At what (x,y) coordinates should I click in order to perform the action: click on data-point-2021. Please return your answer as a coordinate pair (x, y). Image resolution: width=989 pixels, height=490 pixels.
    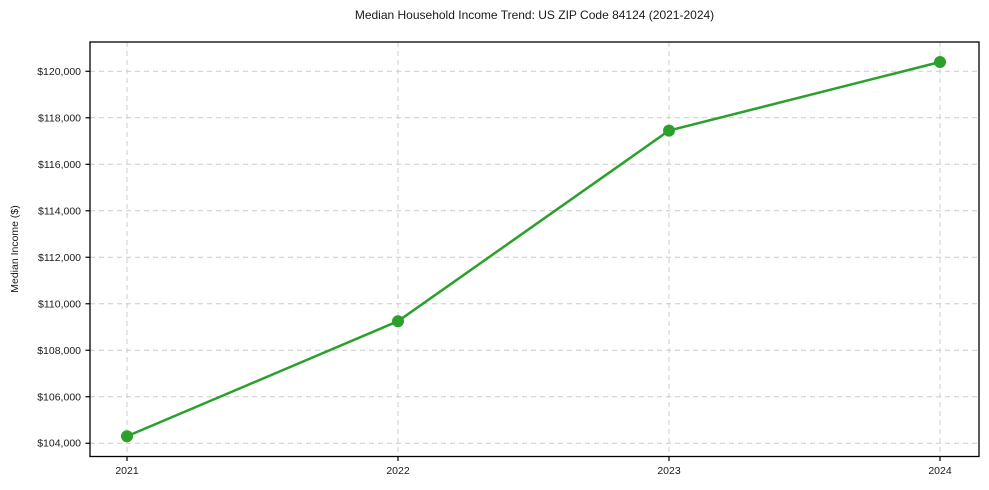
    Looking at the image, I should click on (127, 436).